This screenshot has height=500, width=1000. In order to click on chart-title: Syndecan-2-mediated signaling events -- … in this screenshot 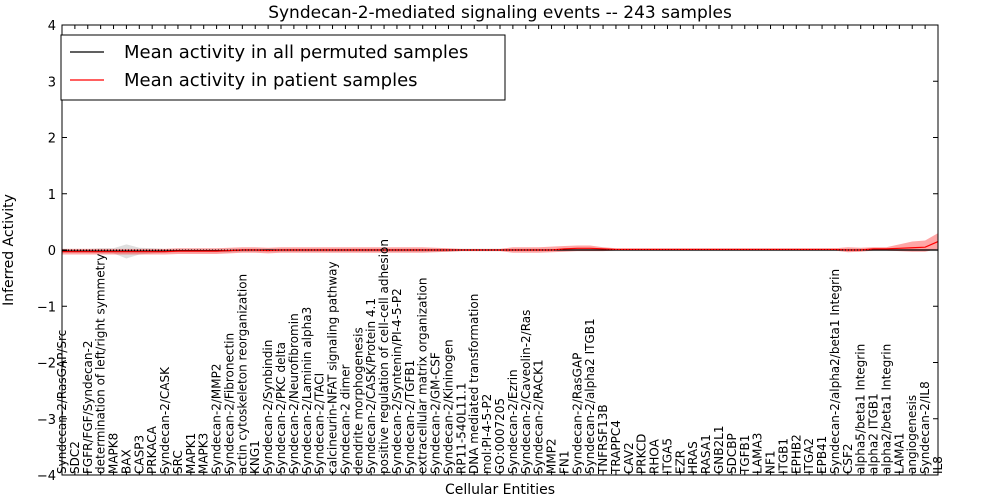, I will do `click(500, 13)`.